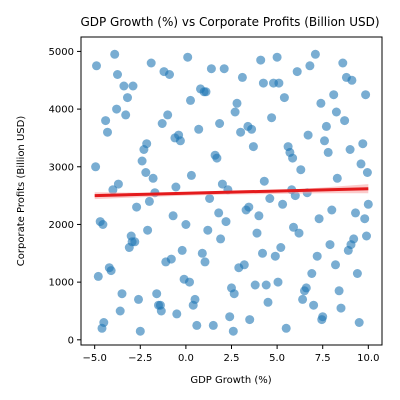  Describe the element at coordinates (323, 358) in the screenshot. I see `x-tick-label: 7.5` at that location.